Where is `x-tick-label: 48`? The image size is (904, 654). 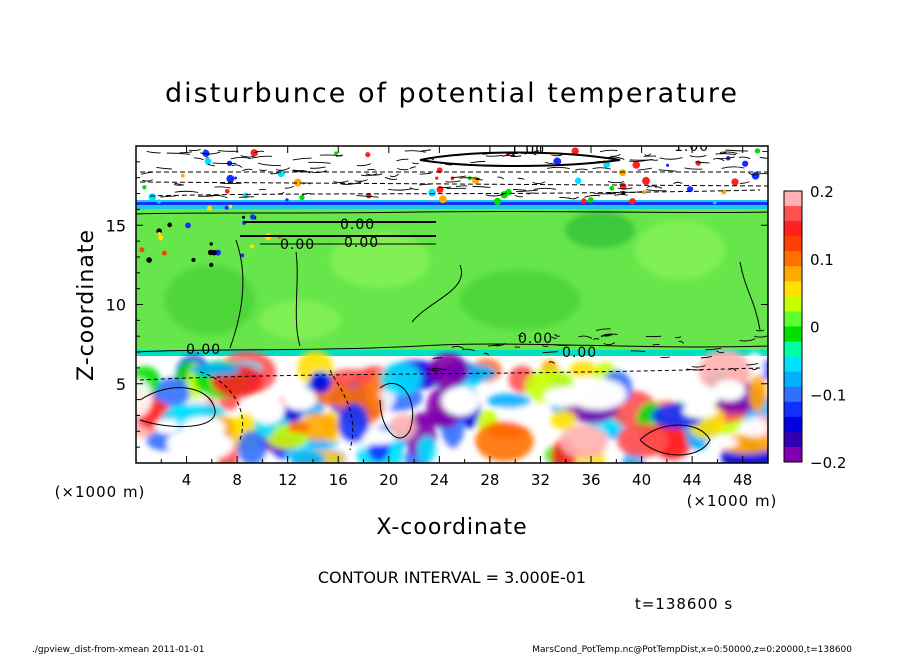
x-tick-label: 48 is located at coordinates (742, 480).